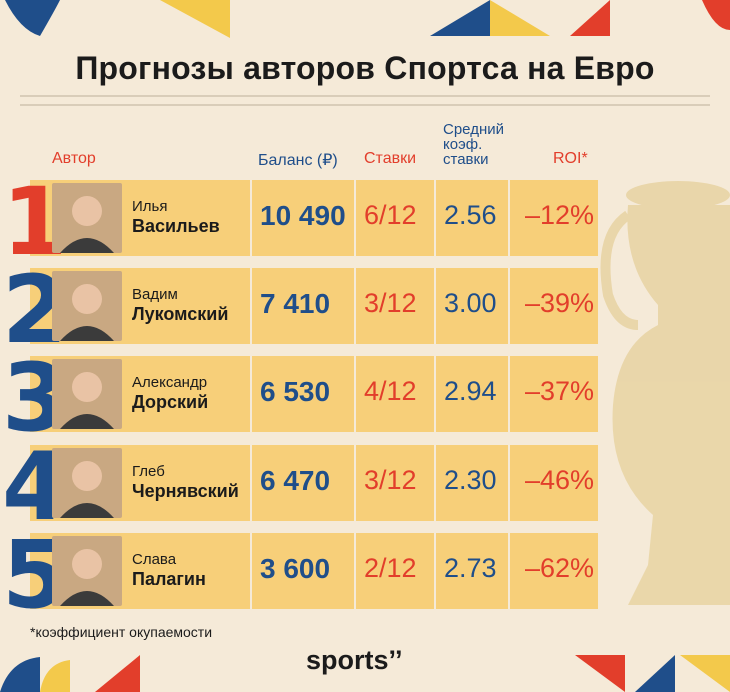 The height and width of the screenshot is (692, 730). Describe the element at coordinates (470, 391) in the screenshot. I see `avg-coef-value: 2.94` at that location.